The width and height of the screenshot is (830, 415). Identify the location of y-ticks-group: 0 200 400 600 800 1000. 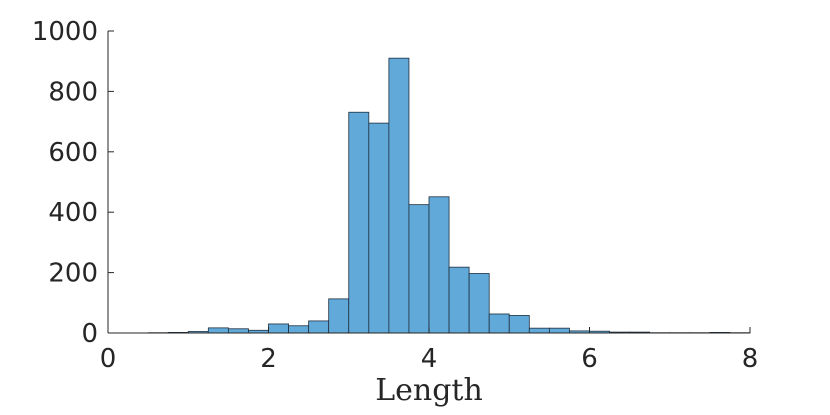
(73, 183).